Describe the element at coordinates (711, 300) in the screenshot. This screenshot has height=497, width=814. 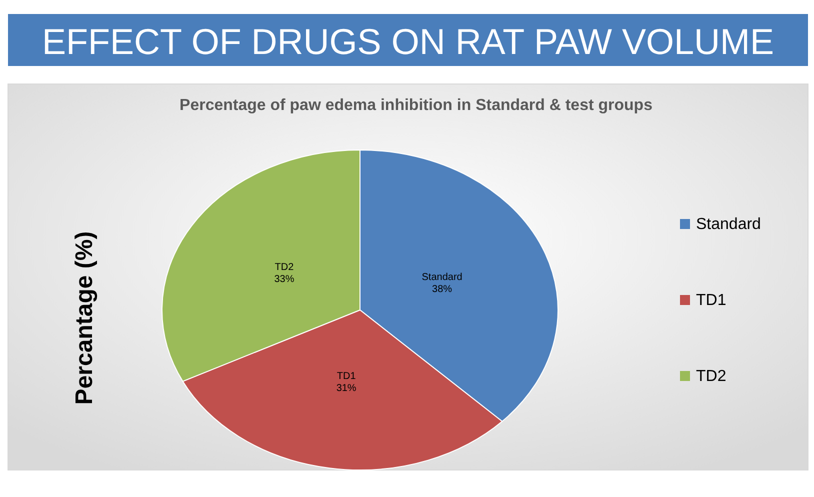
I see `legend-label: TD1` at that location.